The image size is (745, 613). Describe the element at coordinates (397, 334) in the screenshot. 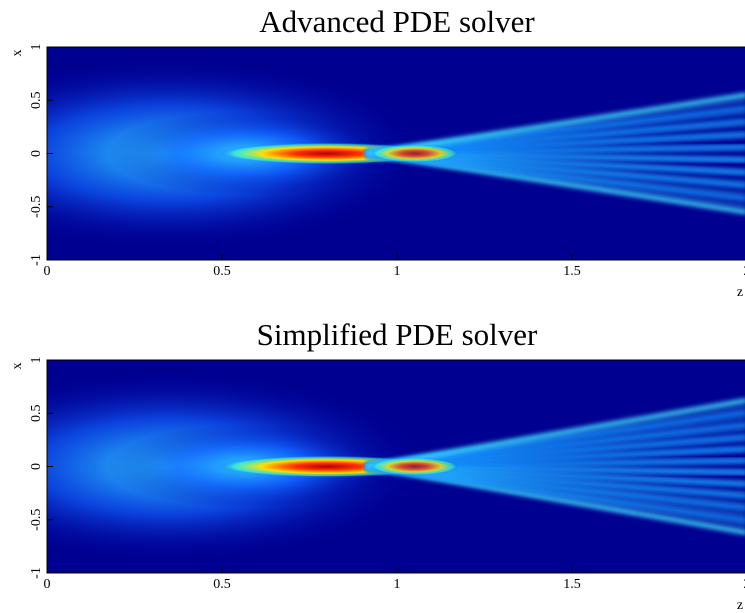

I see `chart-title: Simplified PDE solver` at that location.